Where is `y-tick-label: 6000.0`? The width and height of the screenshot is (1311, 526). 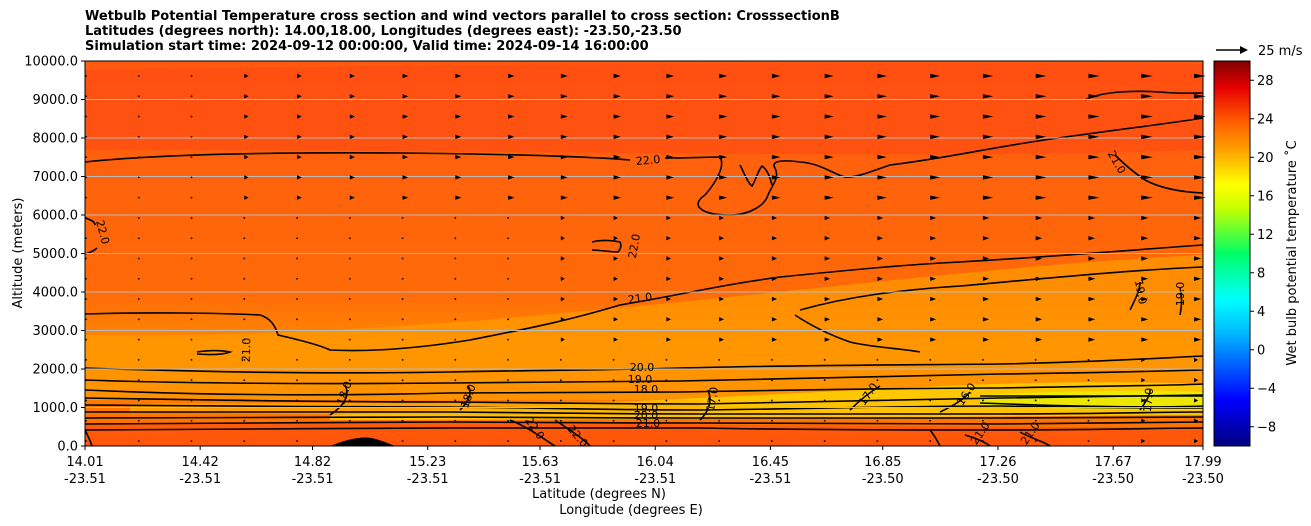 y-tick-label: 6000.0 is located at coordinates (56, 216).